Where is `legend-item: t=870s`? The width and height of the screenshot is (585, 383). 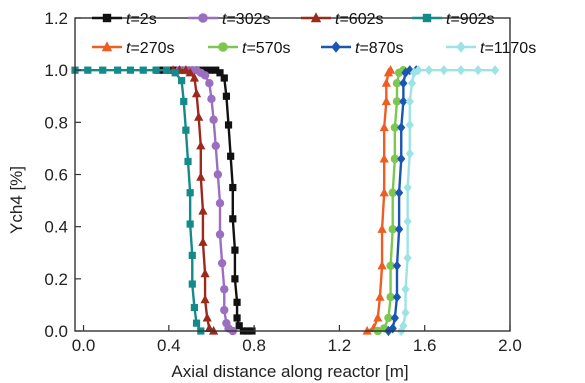
legend-item: t=870s is located at coordinates (362, 48).